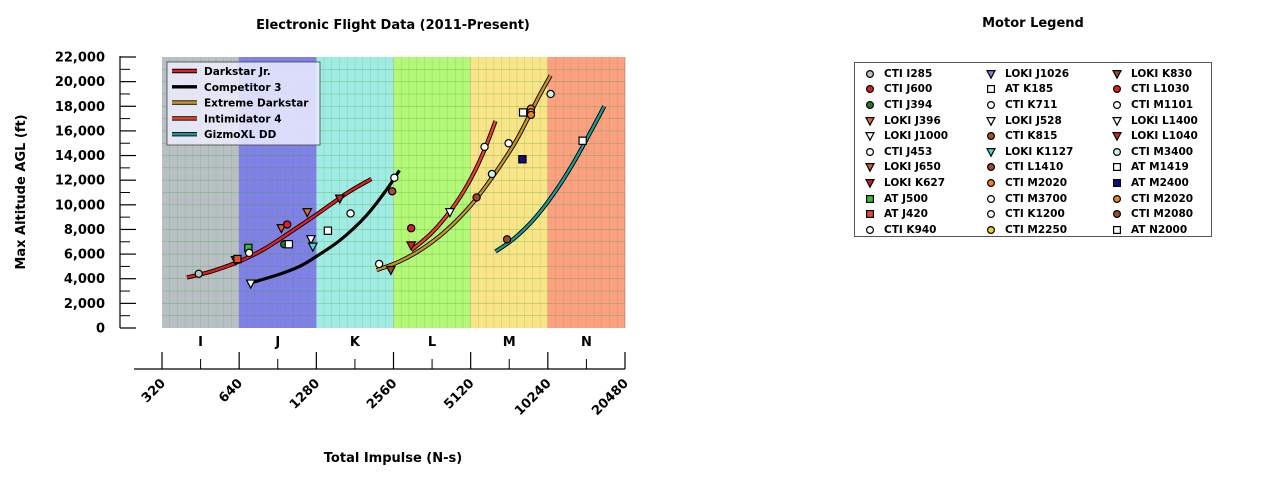 The height and width of the screenshot is (480, 1280). Describe the element at coordinates (84, 304) in the screenshot. I see `y-tick-label: 2,000` at that location.